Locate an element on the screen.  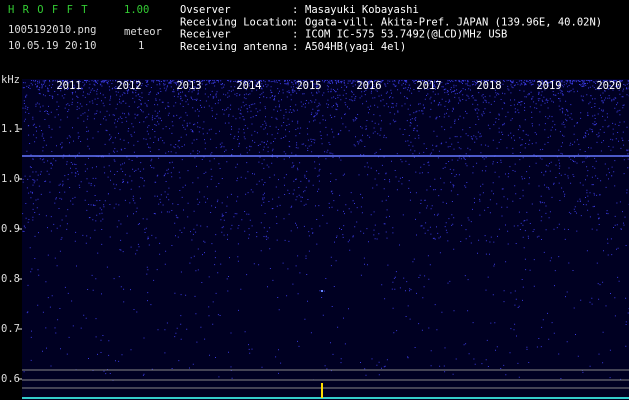
file-name: 1005192010.png is located at coordinates (52, 30).